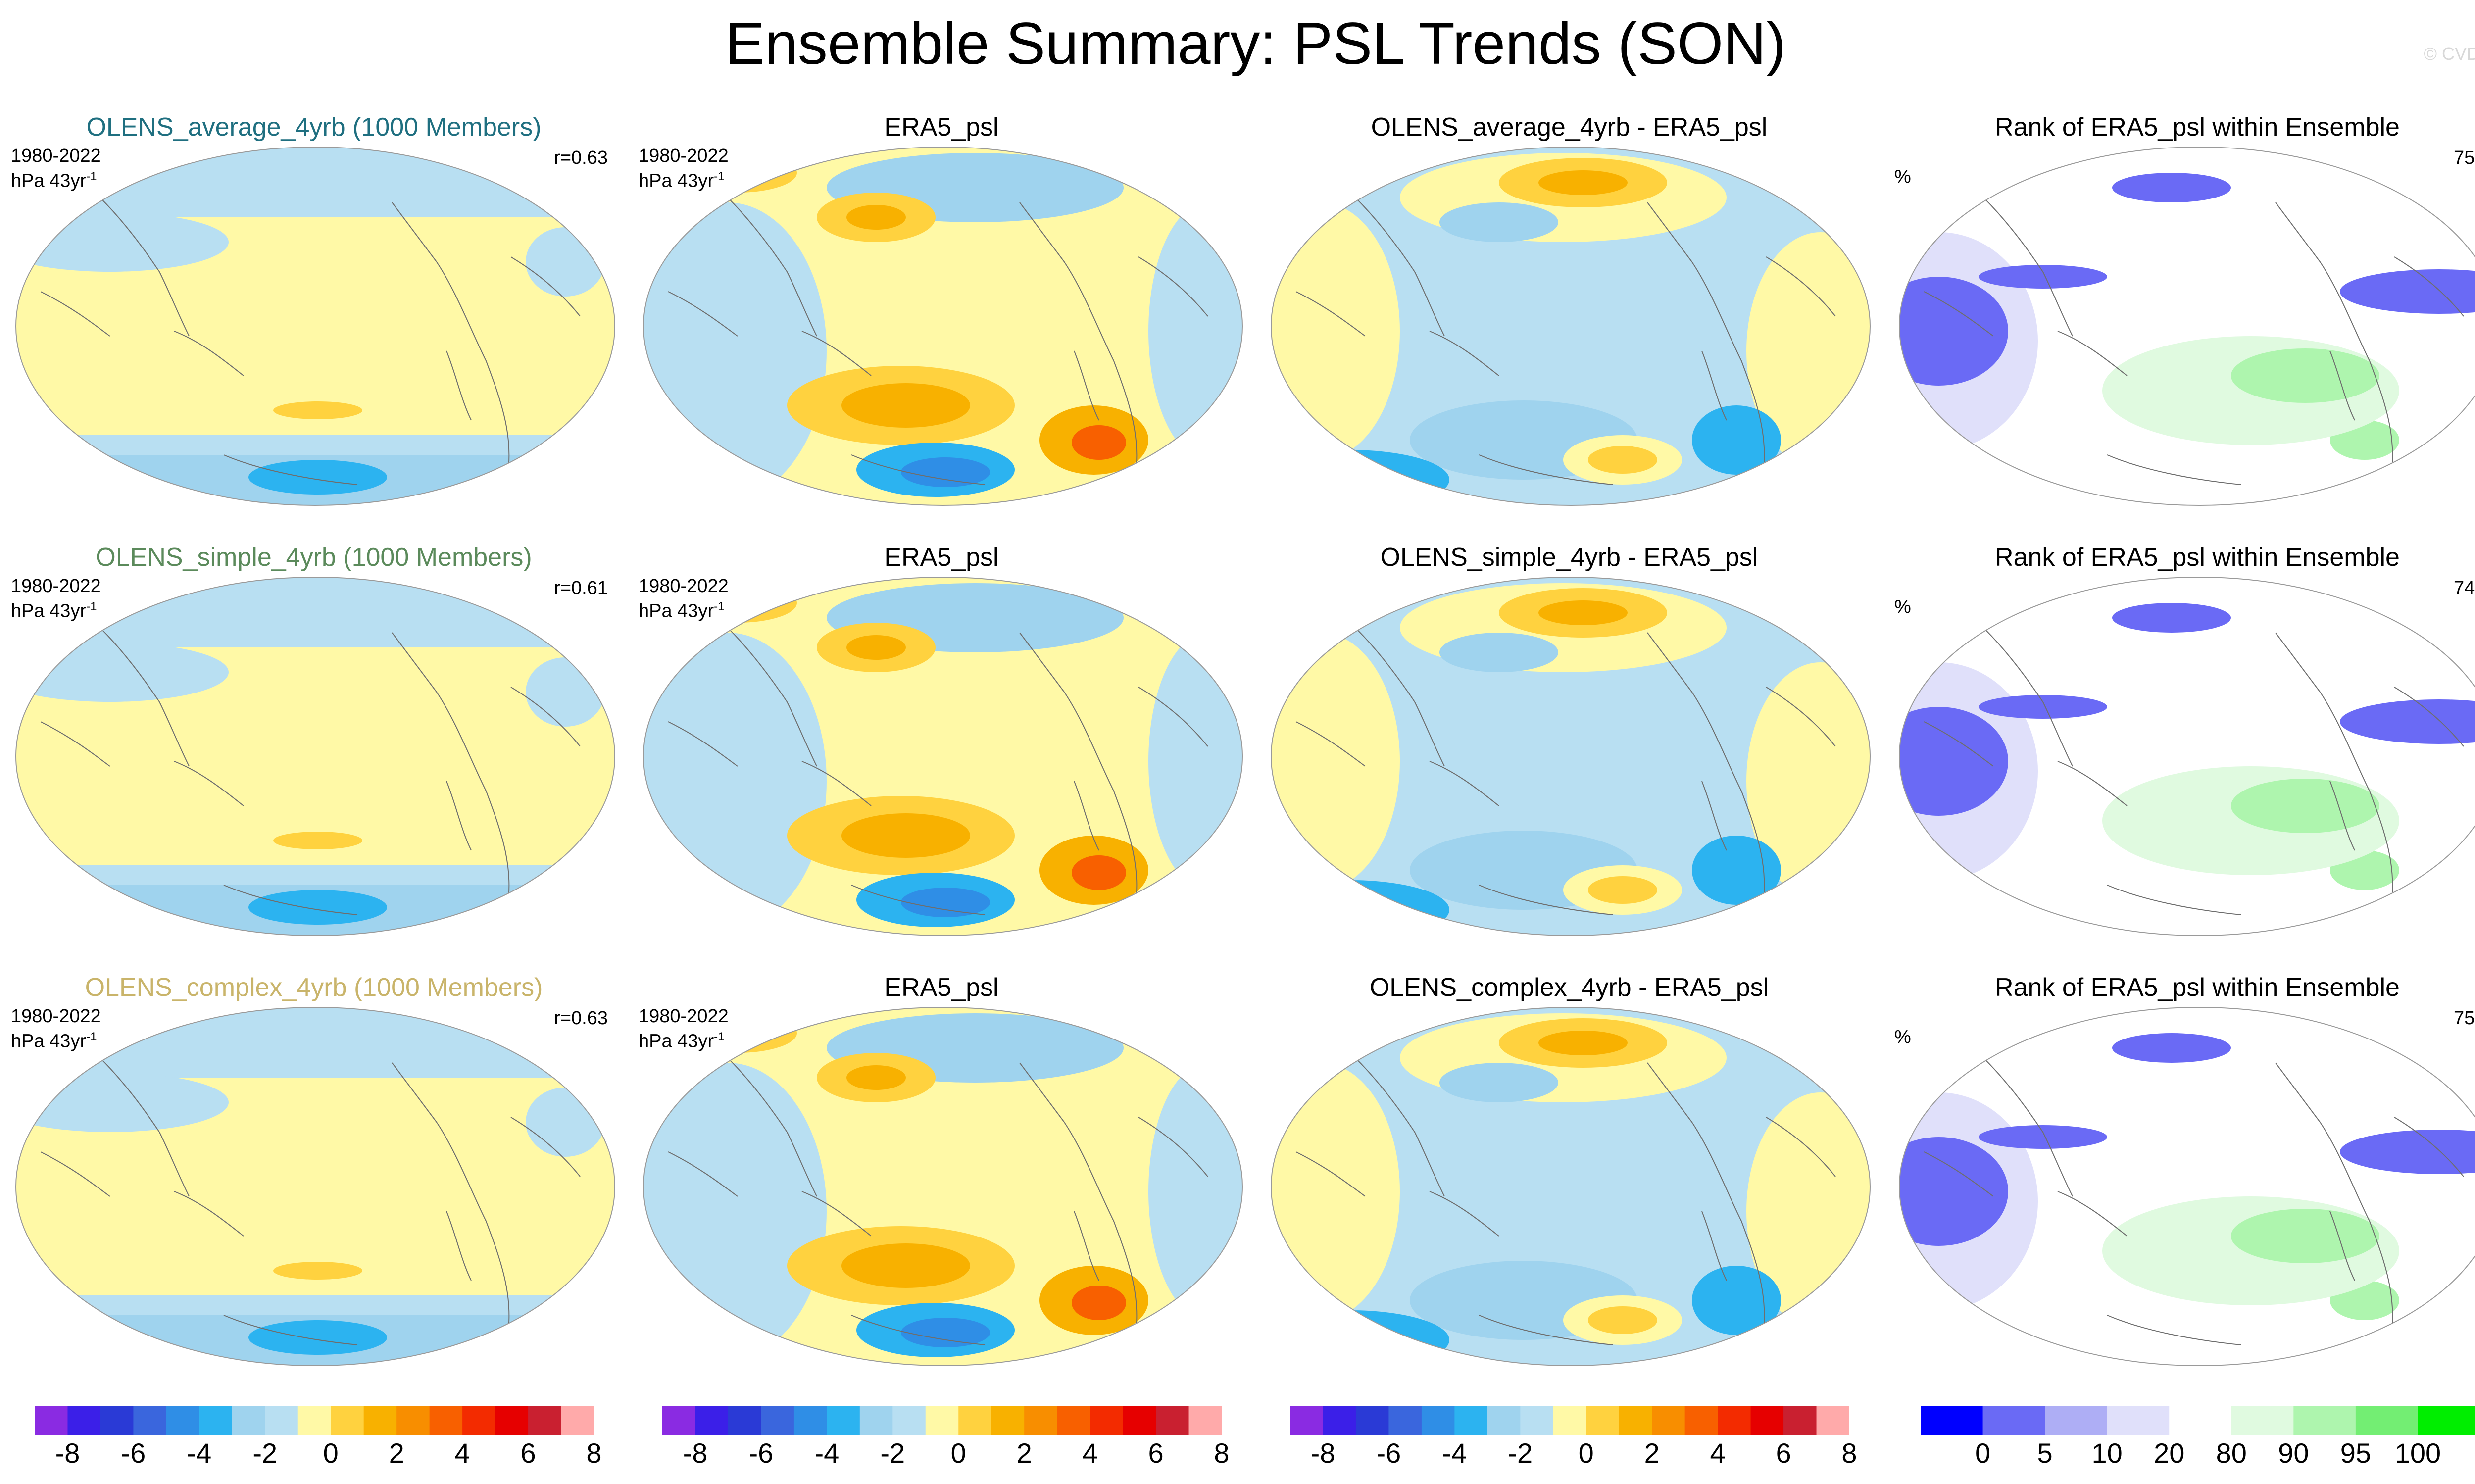  I want to click on pattern-correlation: r=0.63, so click(581, 158).